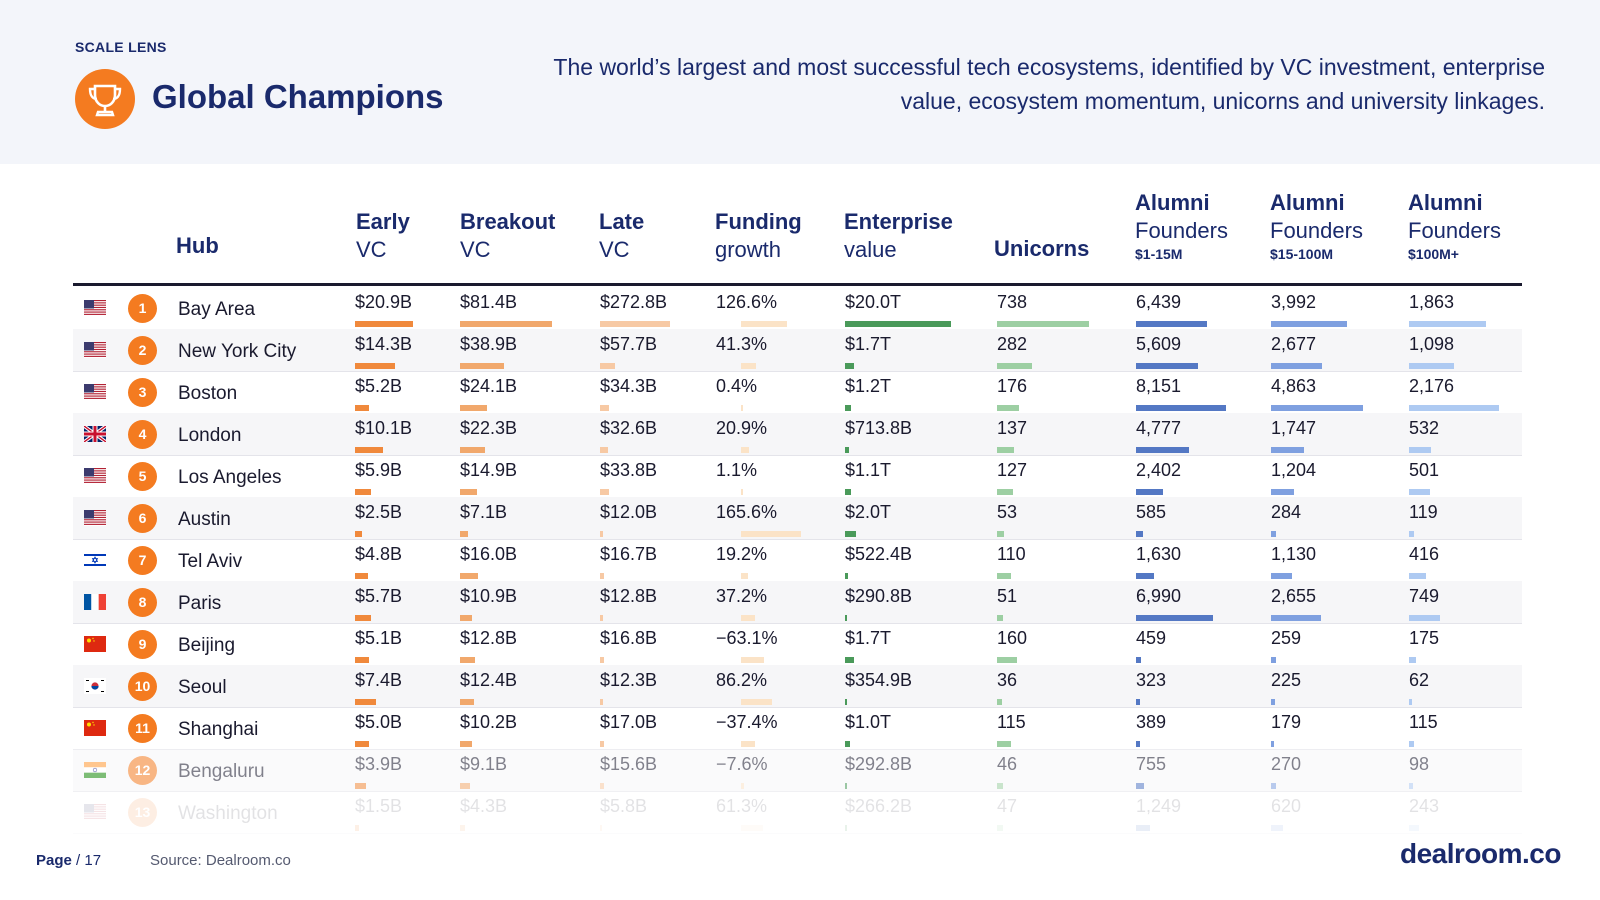 This screenshot has height=900, width=1600. Describe the element at coordinates (1424, 596) in the screenshot. I see `cell-a3: 749` at that location.